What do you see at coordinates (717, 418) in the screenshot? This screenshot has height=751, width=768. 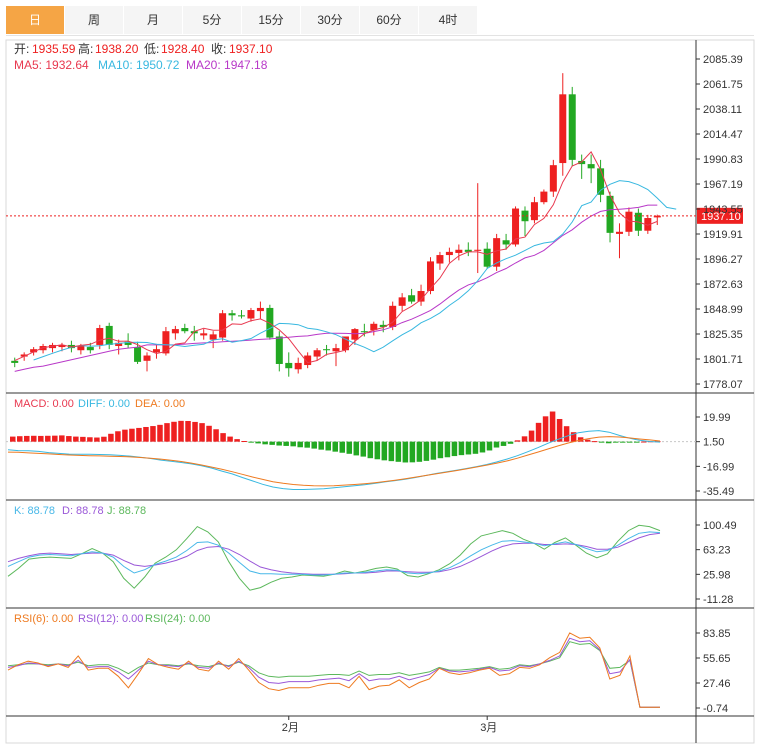 I see `y-tick-label: 19.99` at bounding box center [717, 418].